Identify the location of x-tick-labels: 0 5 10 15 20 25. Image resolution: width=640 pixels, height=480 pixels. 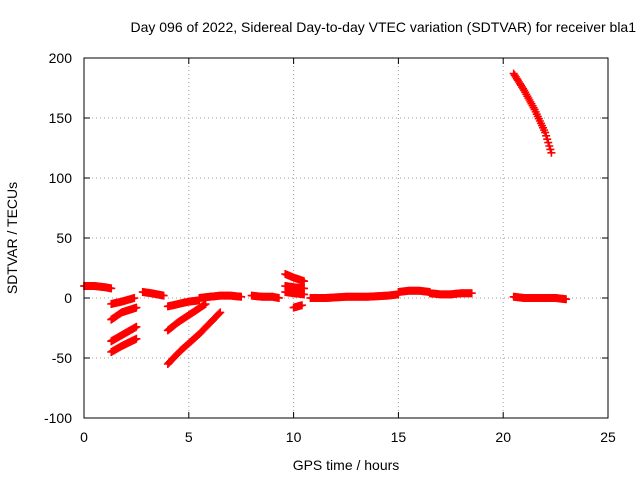
(348, 437).